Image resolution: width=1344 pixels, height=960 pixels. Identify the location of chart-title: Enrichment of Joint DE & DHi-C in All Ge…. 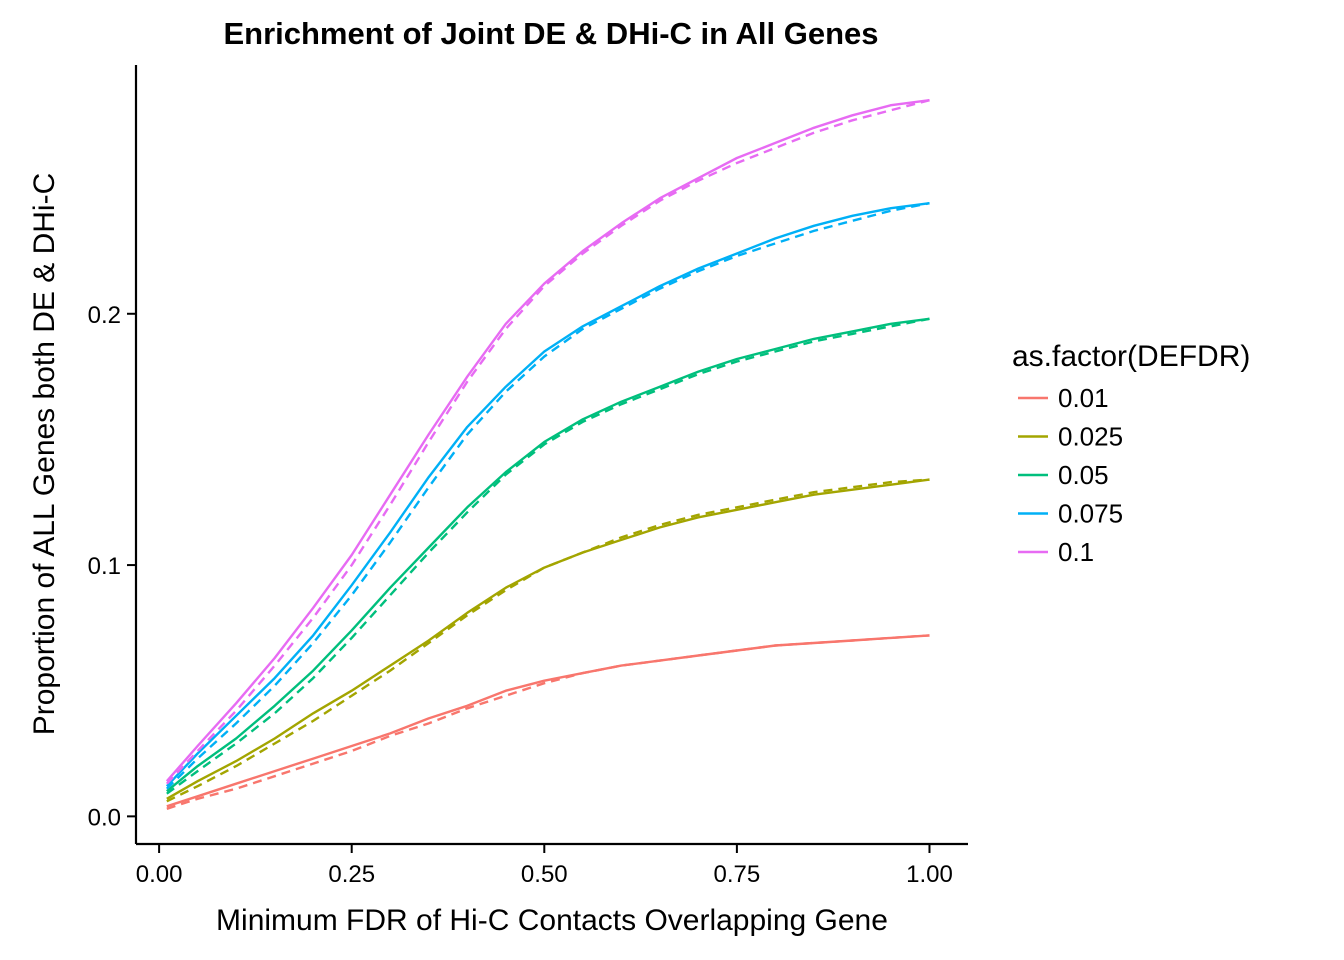
(550, 33).